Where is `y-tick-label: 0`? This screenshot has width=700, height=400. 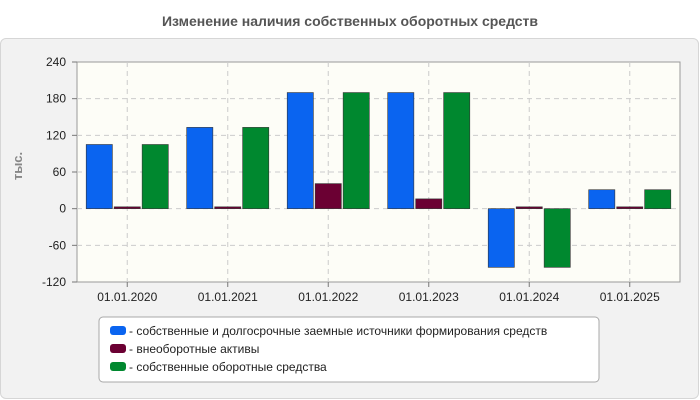
y-tick-label: 0 is located at coordinates (62, 209).